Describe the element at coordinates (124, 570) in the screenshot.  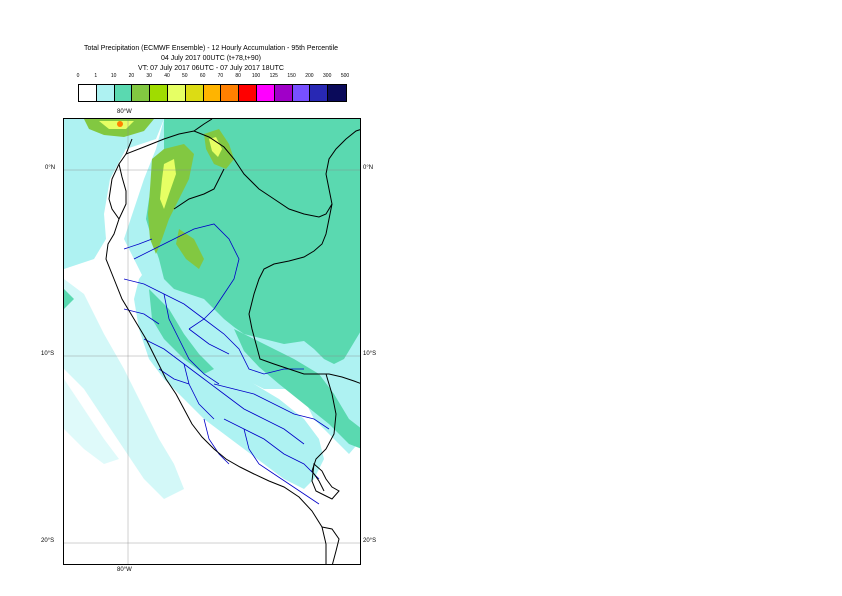
I see `lon-label-bottom: 80°W` at that location.